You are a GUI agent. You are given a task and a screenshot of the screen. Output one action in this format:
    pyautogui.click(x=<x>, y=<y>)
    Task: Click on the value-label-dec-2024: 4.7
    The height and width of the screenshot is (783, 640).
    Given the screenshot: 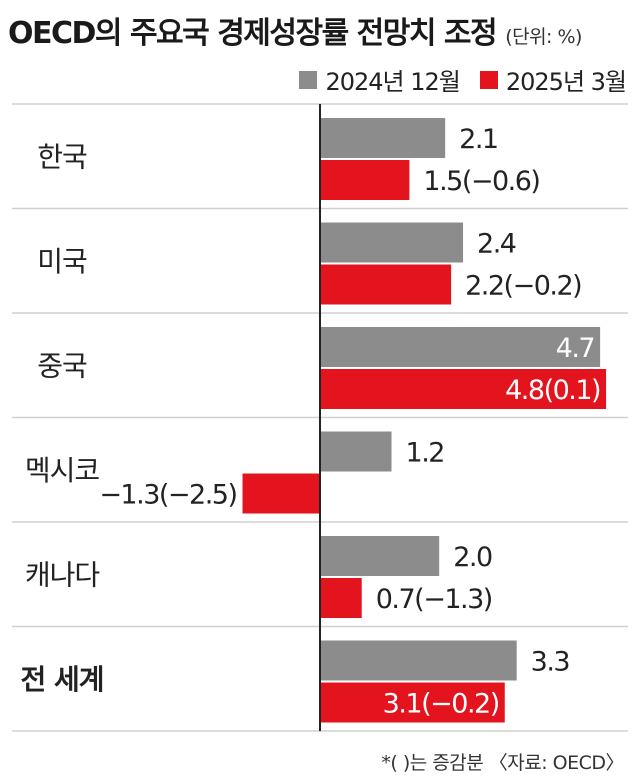 What is the action you would take?
    pyautogui.click(x=575, y=348)
    